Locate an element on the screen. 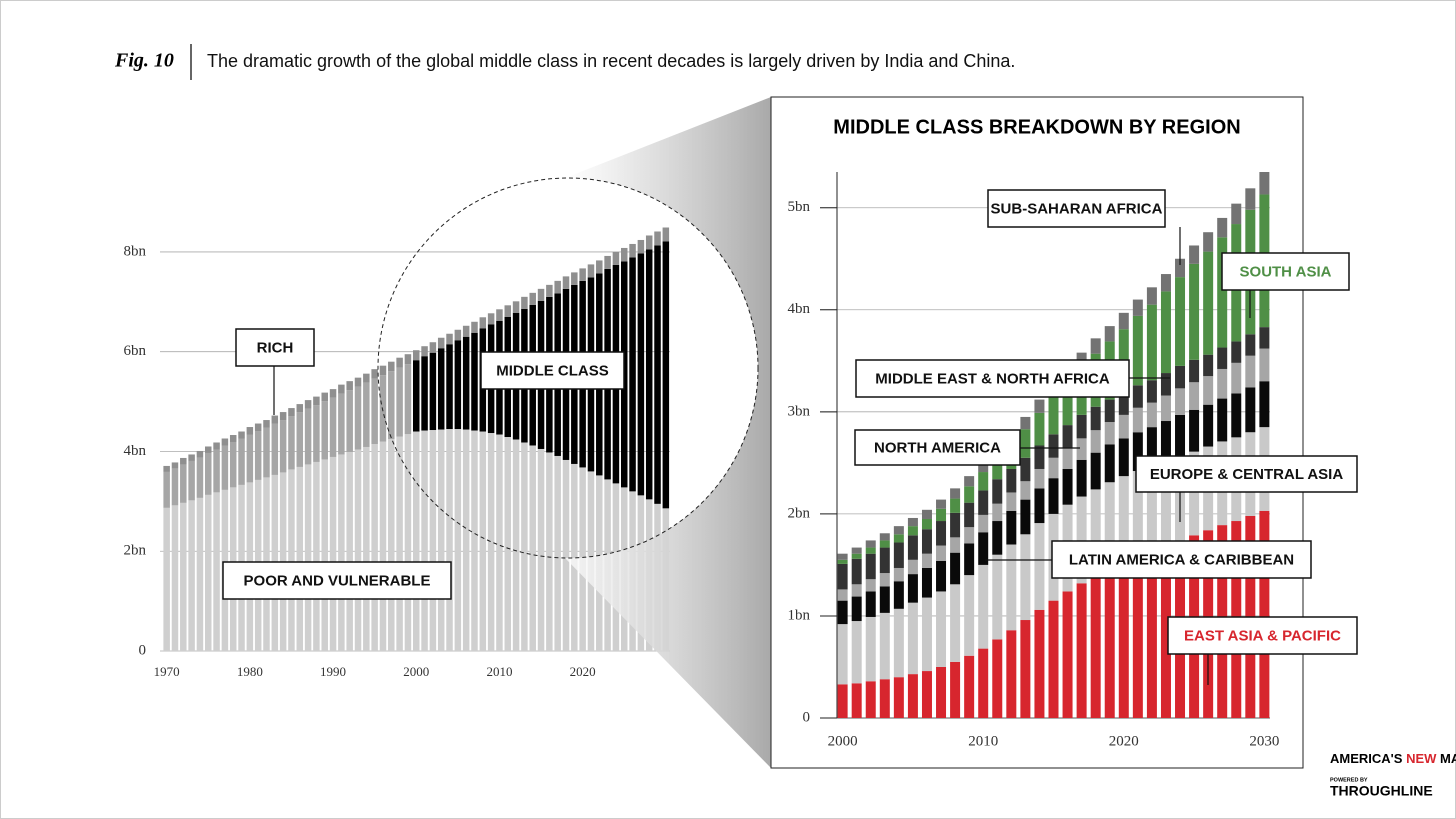  y-tick-label: 2bn is located at coordinates (799, 513).